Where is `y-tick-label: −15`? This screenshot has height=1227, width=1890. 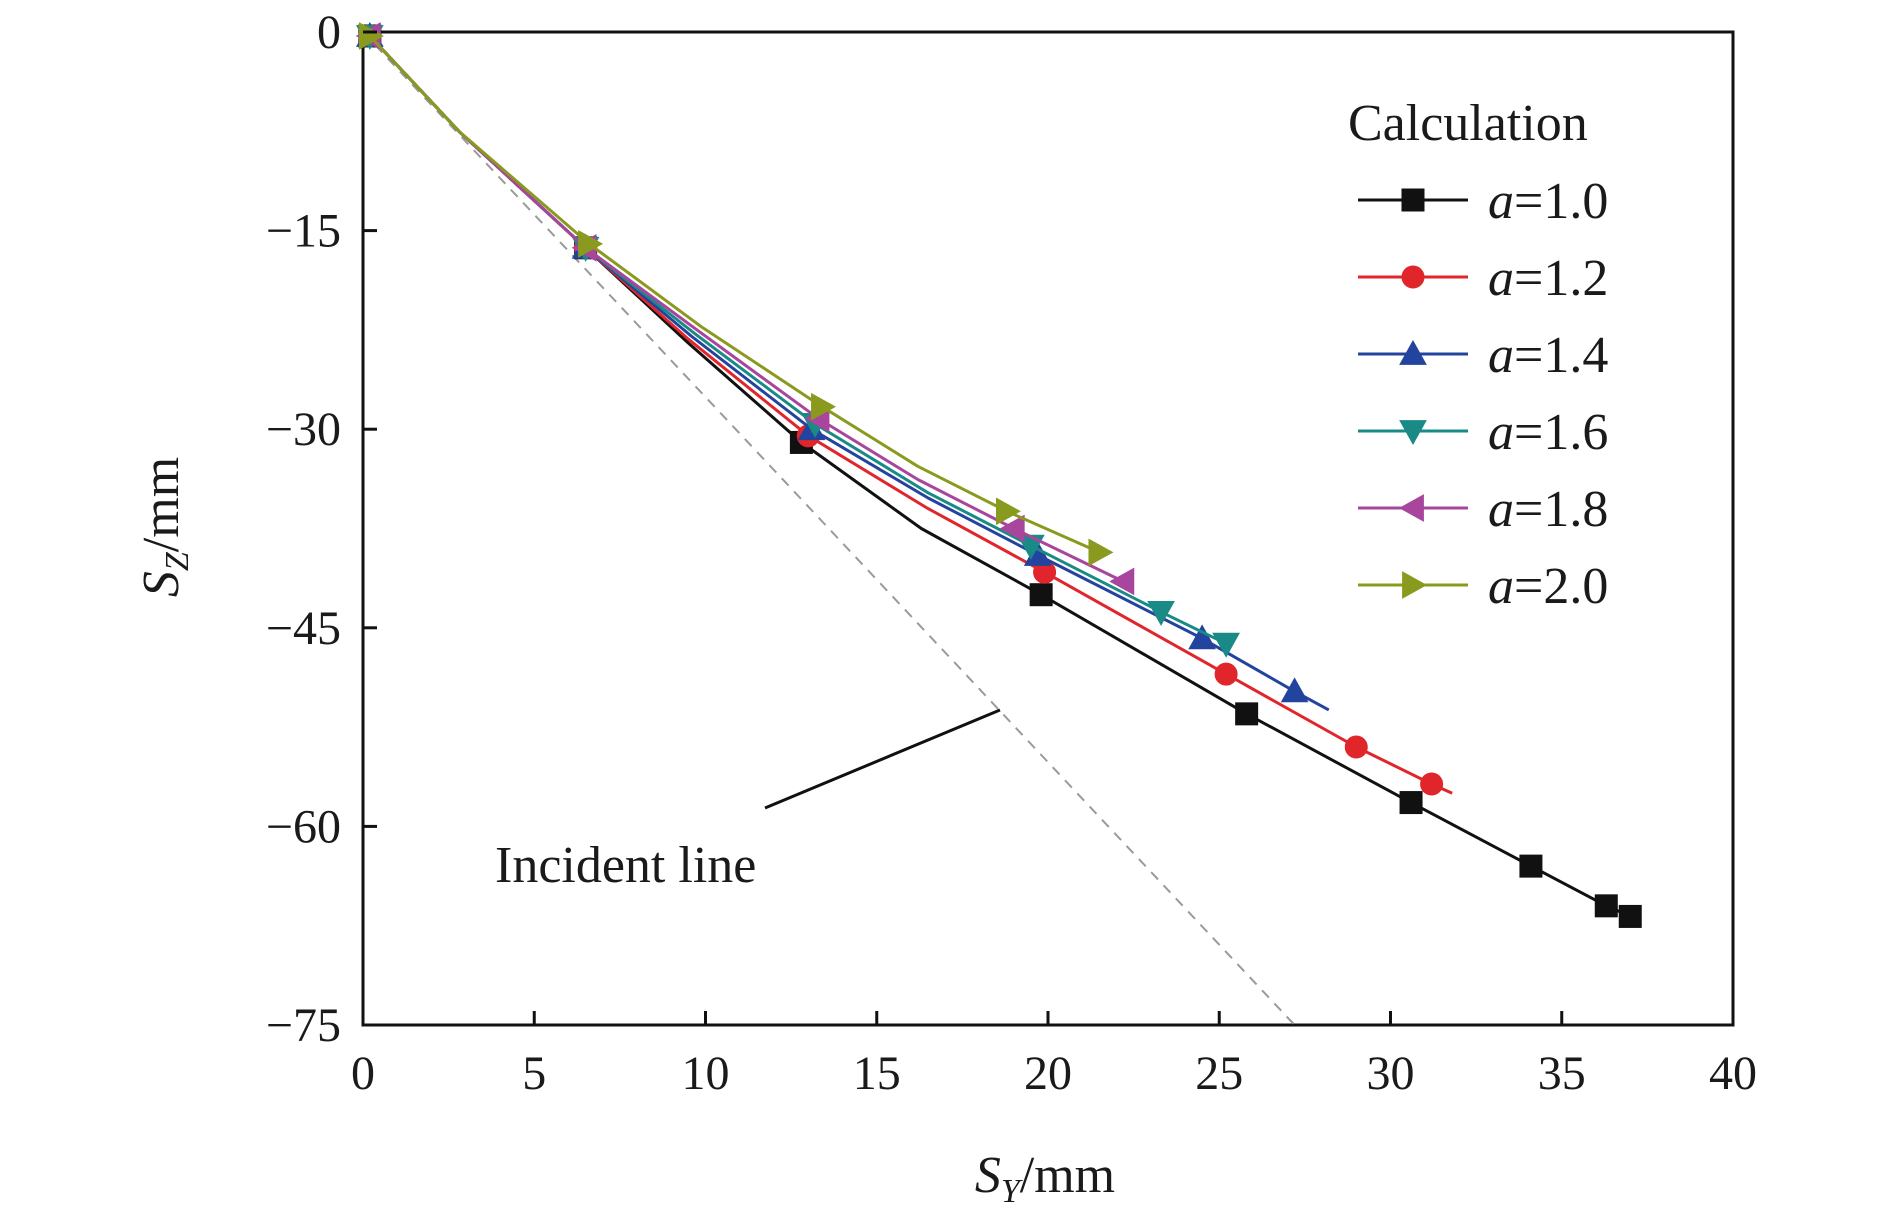 y-tick-label: −15 is located at coordinates (303, 231).